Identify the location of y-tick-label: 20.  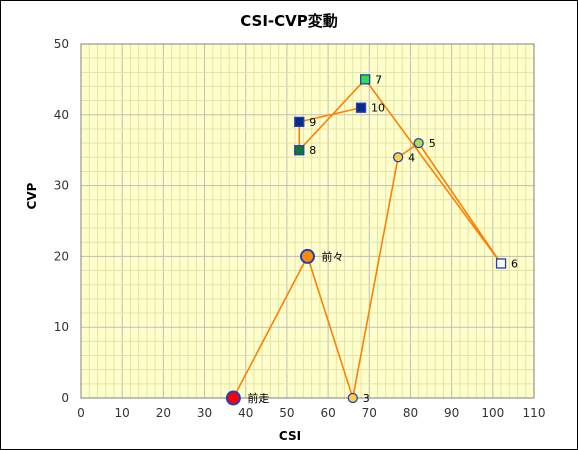
(61, 256).